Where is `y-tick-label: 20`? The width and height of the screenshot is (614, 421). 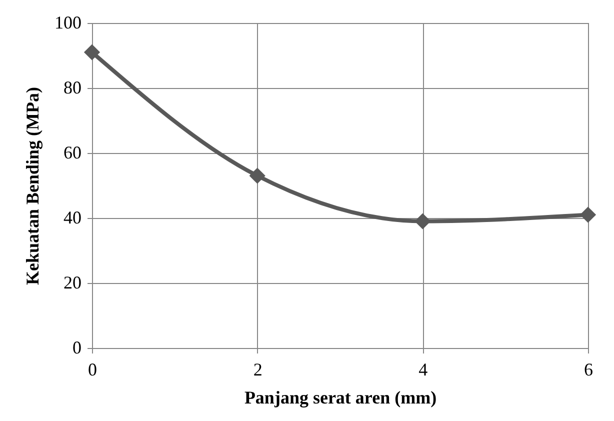 y-tick-label: 20 is located at coordinates (73, 282).